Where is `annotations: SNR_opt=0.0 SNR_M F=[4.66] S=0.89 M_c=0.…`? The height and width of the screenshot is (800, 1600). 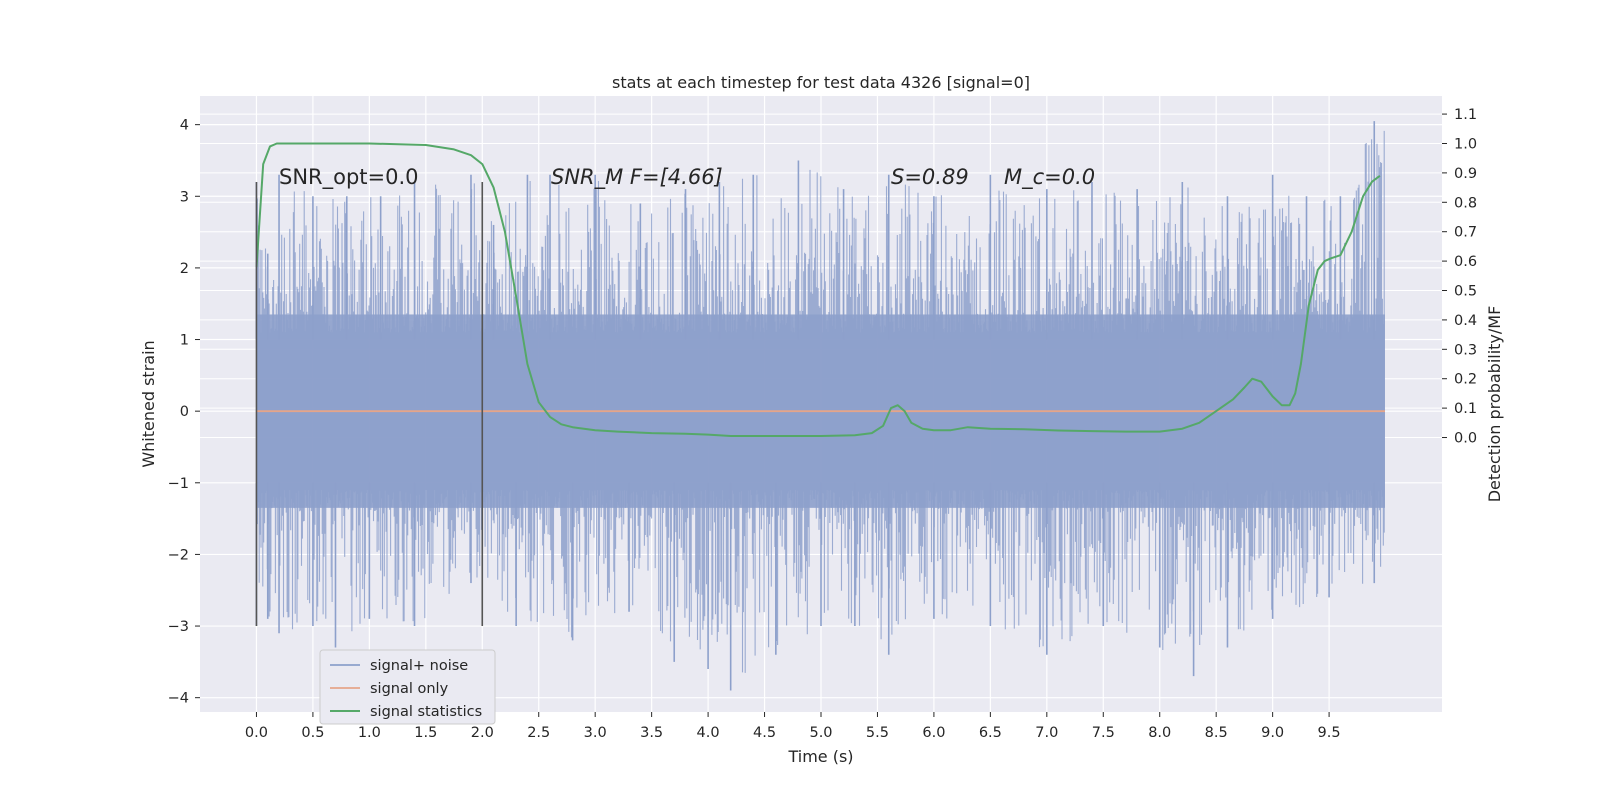 annotations: SNR_opt=0.0 SNR_M F=[4.66] S=0.89 M_c=0.… is located at coordinates (687, 177).